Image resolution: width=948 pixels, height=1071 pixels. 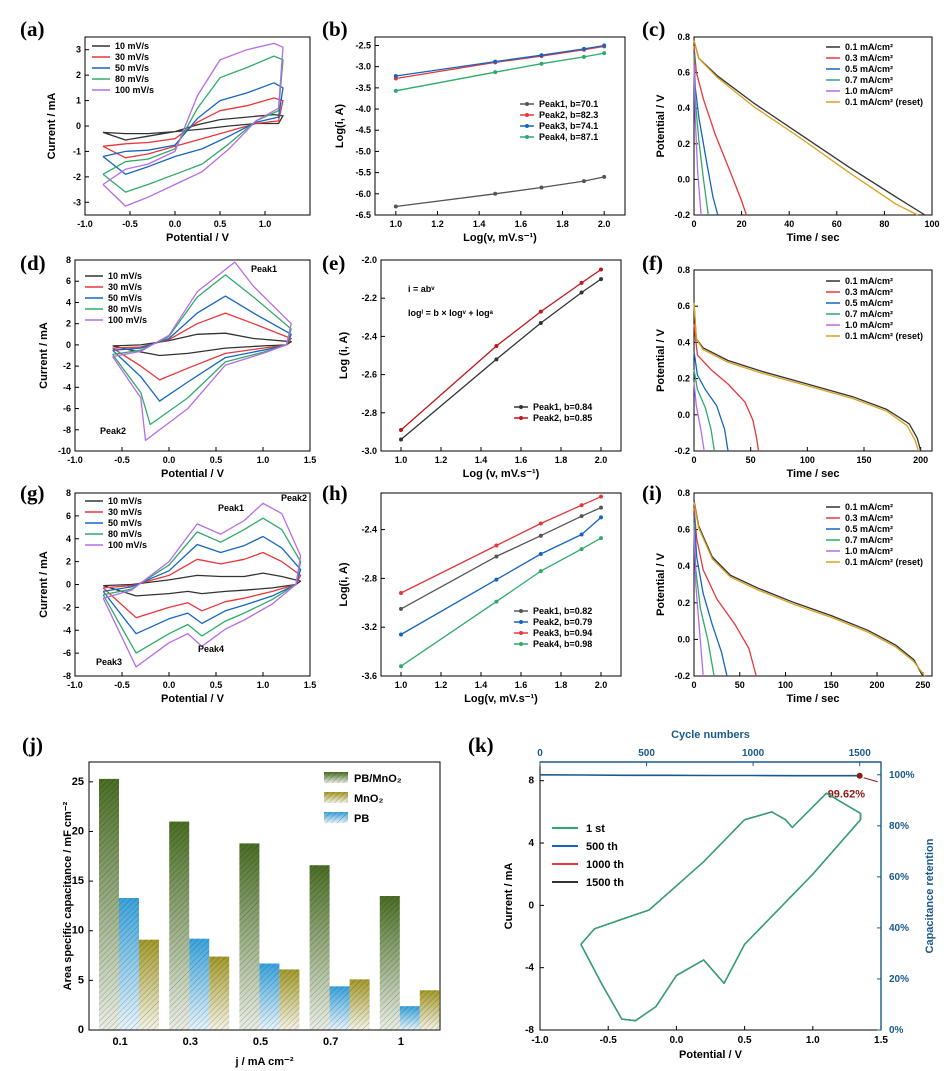 I want to click on x-tick-label: 0, so click(x=693, y=460).